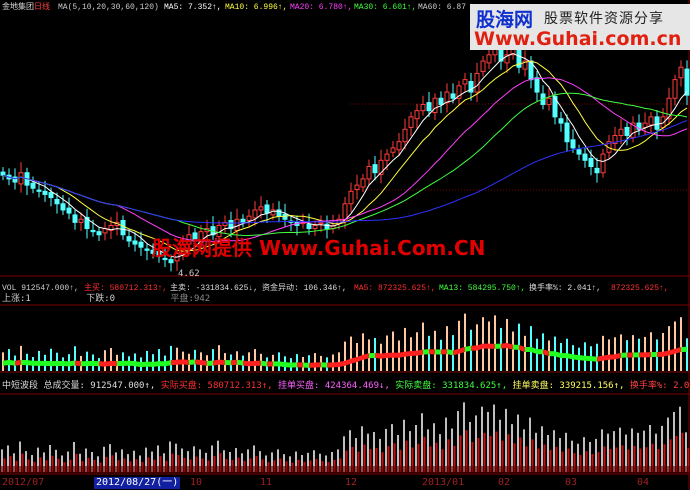 The height and width of the screenshot is (490, 690). What do you see at coordinates (505, 20) in the screenshot?
I see `watermark-logo: 股海网` at bounding box center [505, 20].